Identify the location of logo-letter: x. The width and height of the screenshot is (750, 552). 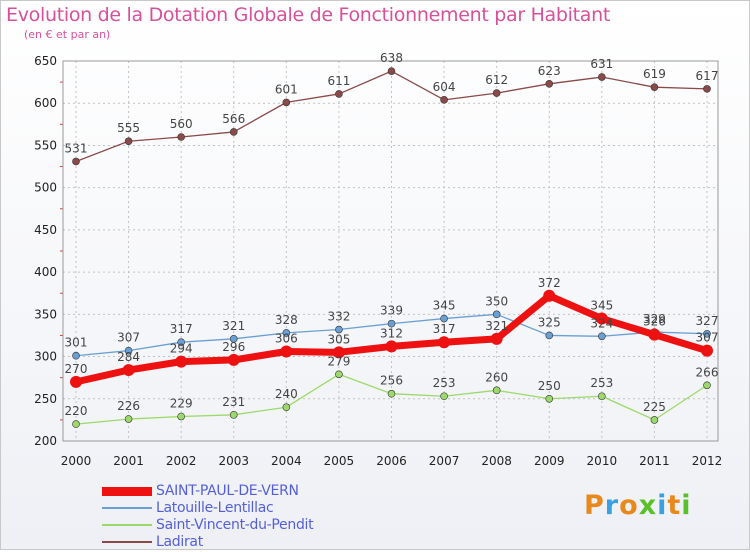
(648, 505).